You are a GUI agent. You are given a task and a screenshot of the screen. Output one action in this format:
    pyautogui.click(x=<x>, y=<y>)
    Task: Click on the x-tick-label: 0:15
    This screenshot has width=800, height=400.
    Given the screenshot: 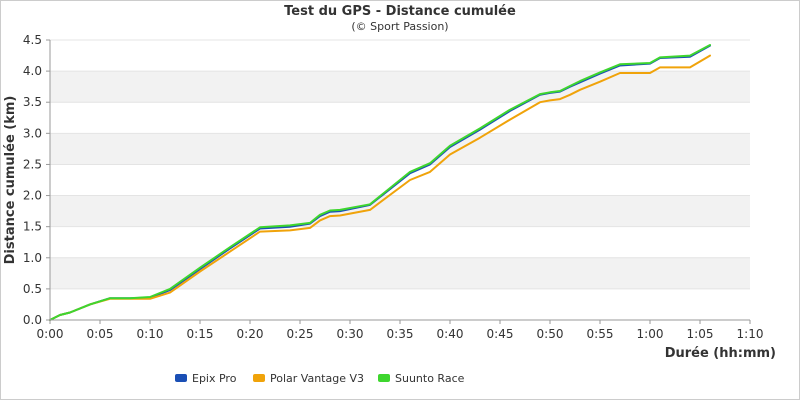 What is the action you would take?
    pyautogui.click(x=200, y=334)
    